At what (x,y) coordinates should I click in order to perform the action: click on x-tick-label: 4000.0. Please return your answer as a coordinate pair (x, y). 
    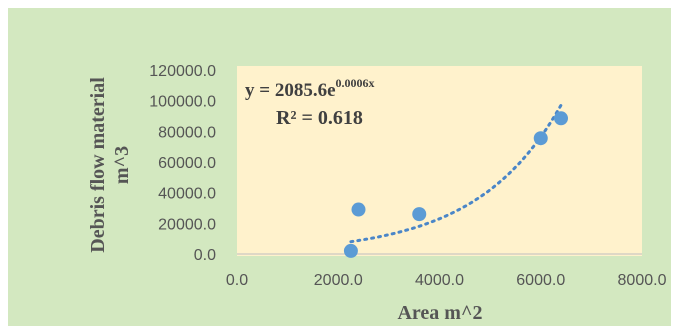
    Looking at the image, I should click on (439, 280).